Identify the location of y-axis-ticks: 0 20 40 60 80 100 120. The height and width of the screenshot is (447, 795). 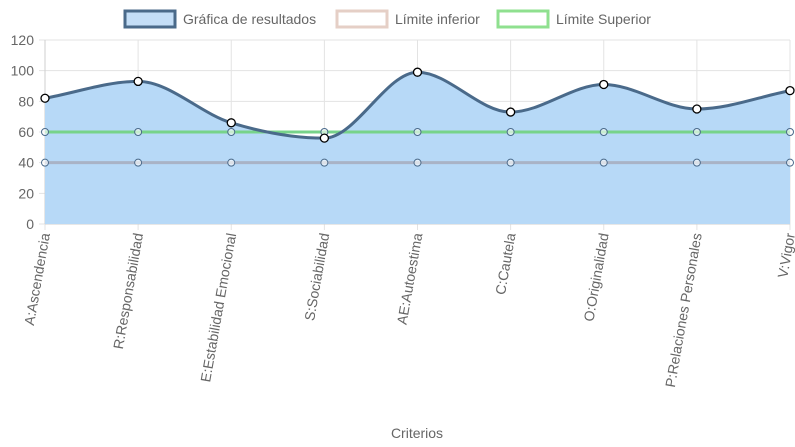
(23, 132).